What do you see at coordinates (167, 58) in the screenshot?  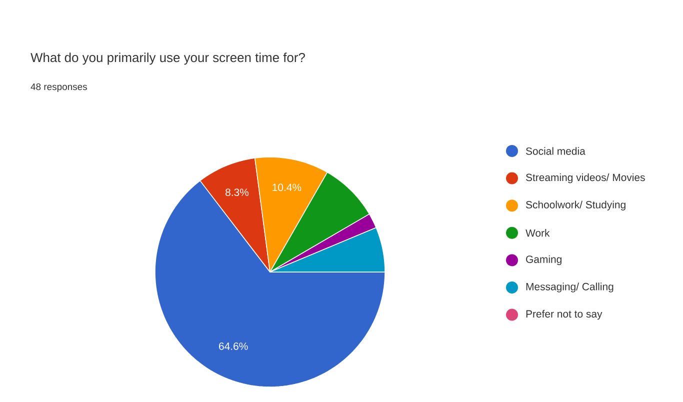 I see `chart-title: What do you primarily use your screen time for?` at bounding box center [167, 58].